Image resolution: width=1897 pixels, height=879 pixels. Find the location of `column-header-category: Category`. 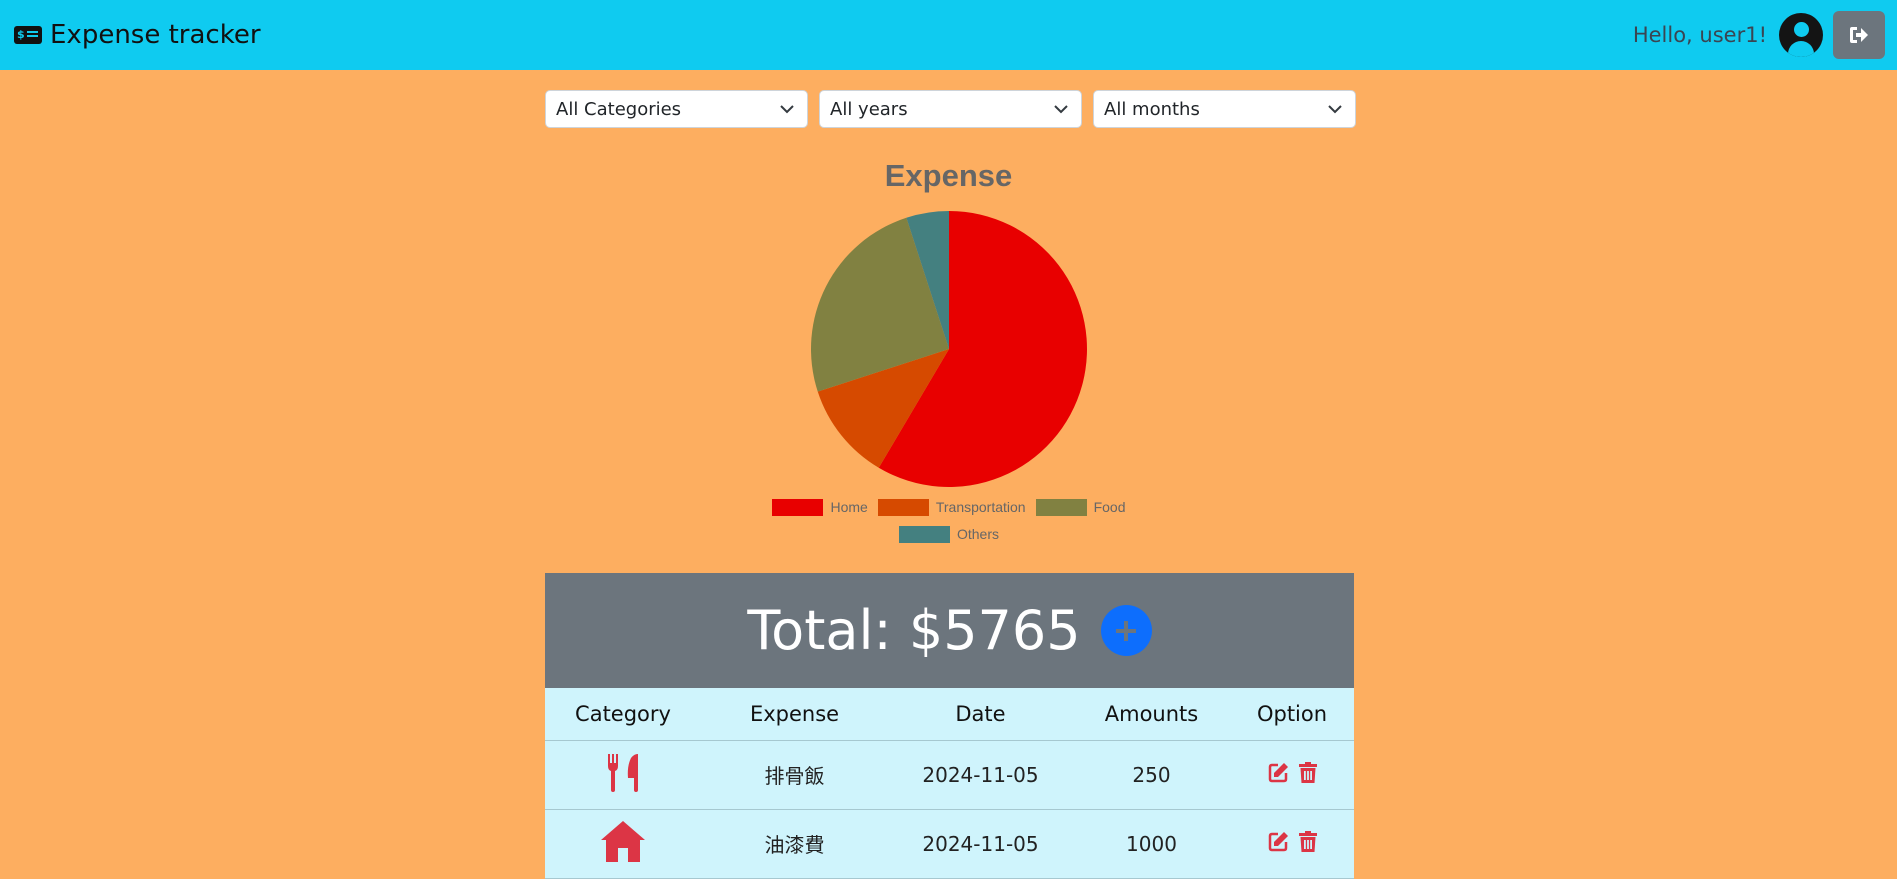

column-header-category: Category is located at coordinates (623, 714).